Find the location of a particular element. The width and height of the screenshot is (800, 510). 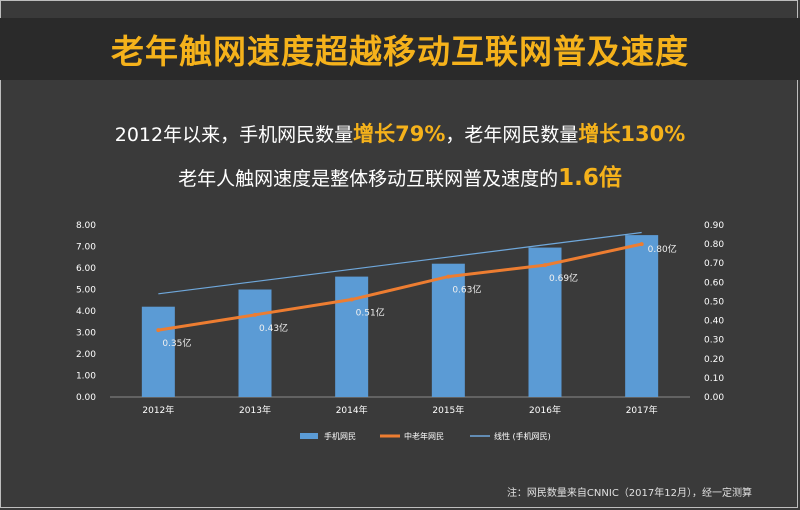

highlight-ratio: 1.6倍 is located at coordinates (590, 178).